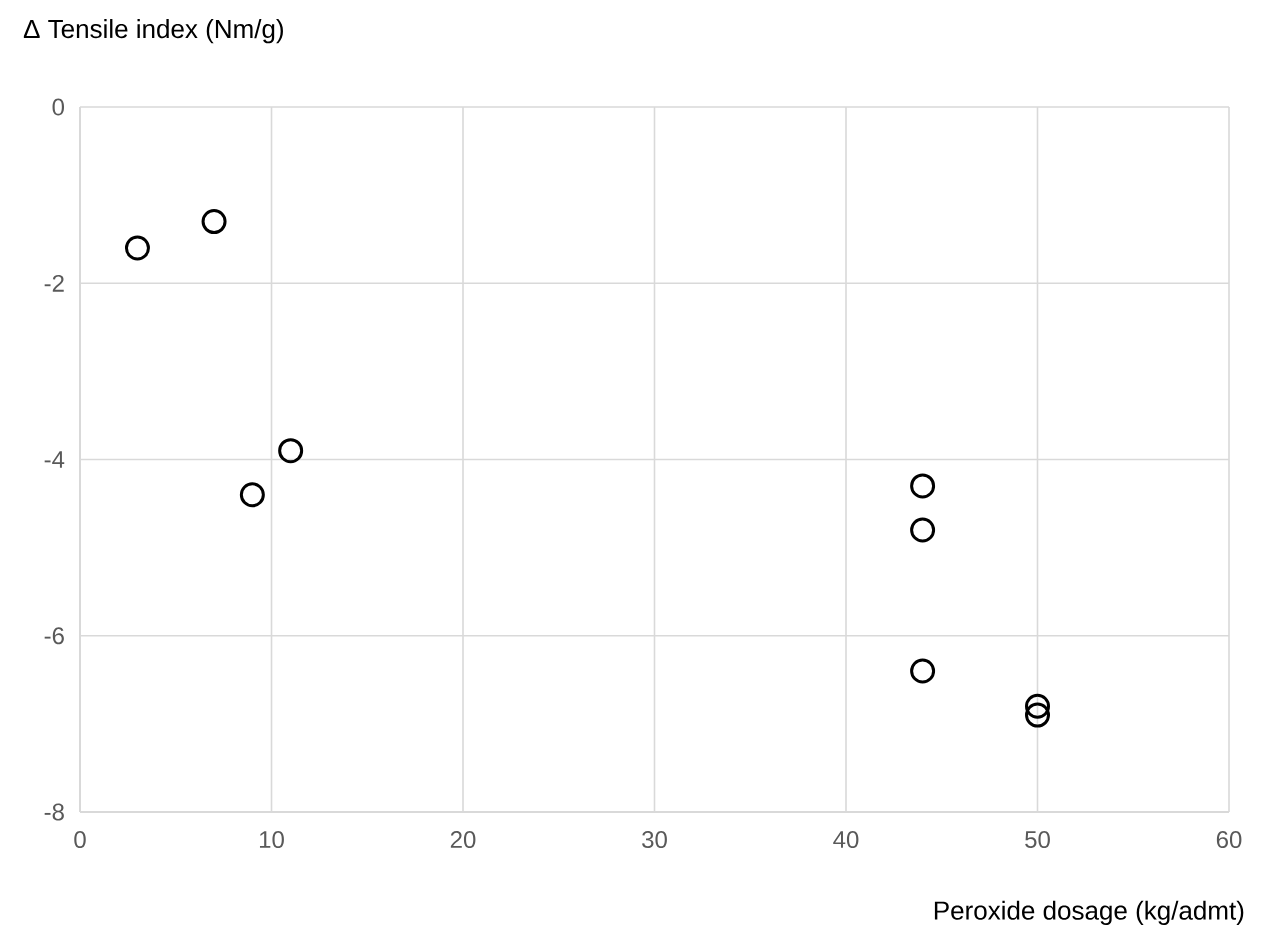 Image resolution: width=1261 pixels, height=944 pixels. What do you see at coordinates (1229, 840) in the screenshot?
I see `x-tick-label: 60` at bounding box center [1229, 840].